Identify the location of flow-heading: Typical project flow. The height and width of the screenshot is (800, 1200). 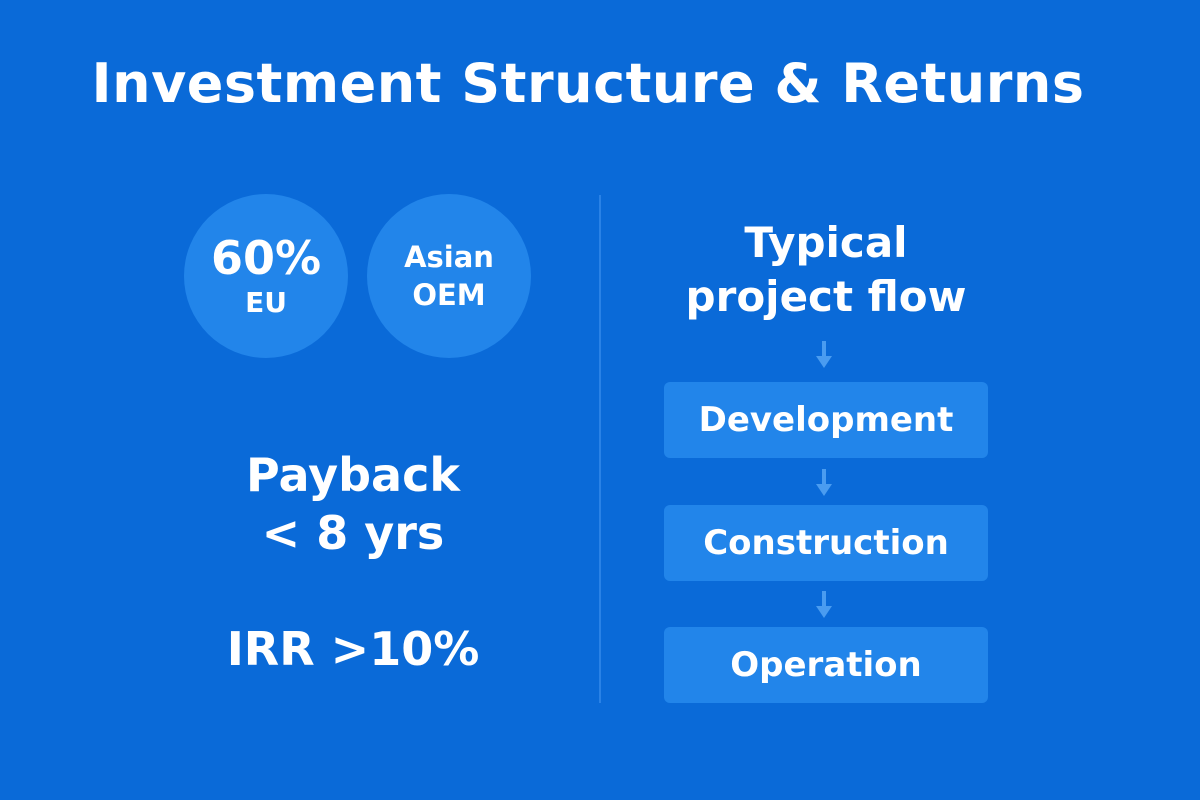
(826, 270).